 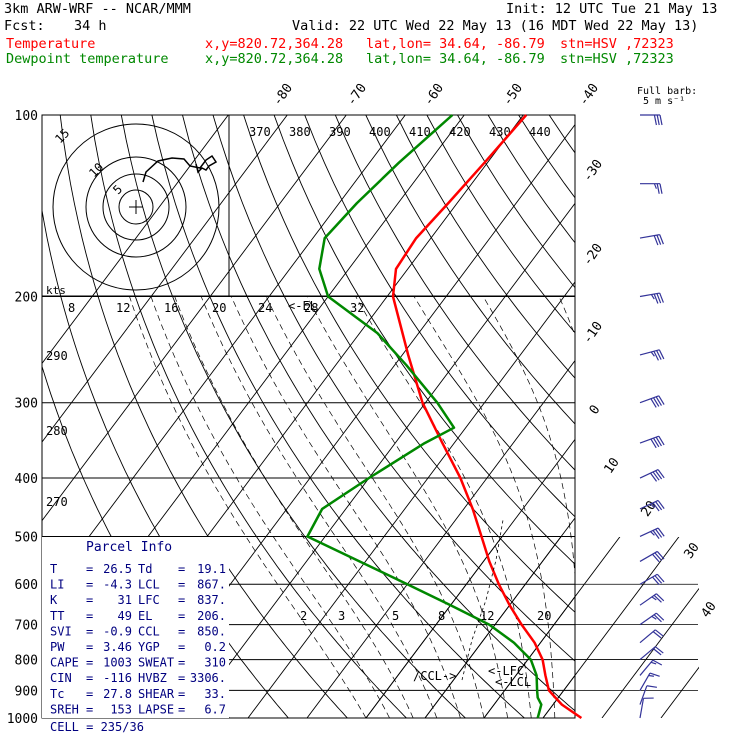 I want to click on isotherm-label: -80, so click(x=283, y=95).